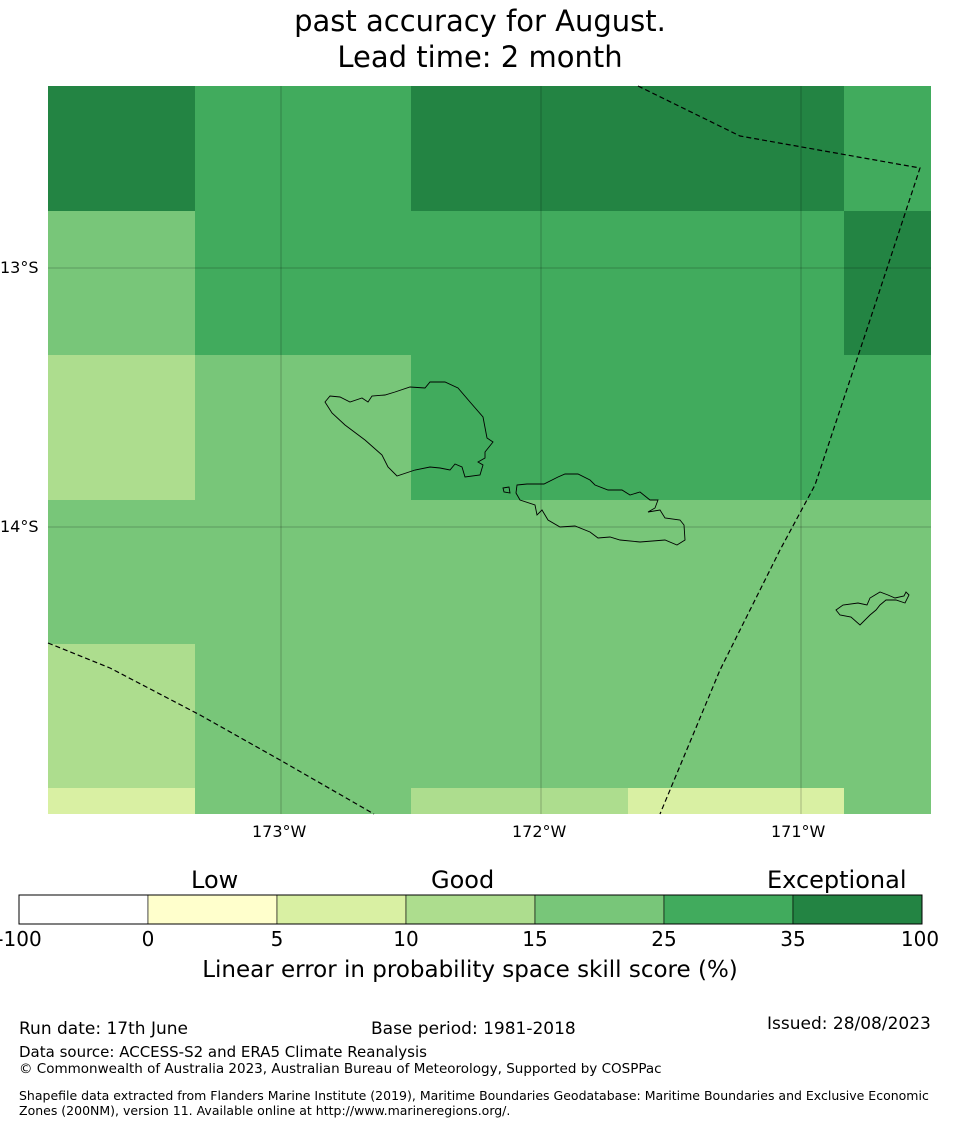  Describe the element at coordinates (148, 939) in the screenshot. I see `colorbar-tick: 0` at that location.